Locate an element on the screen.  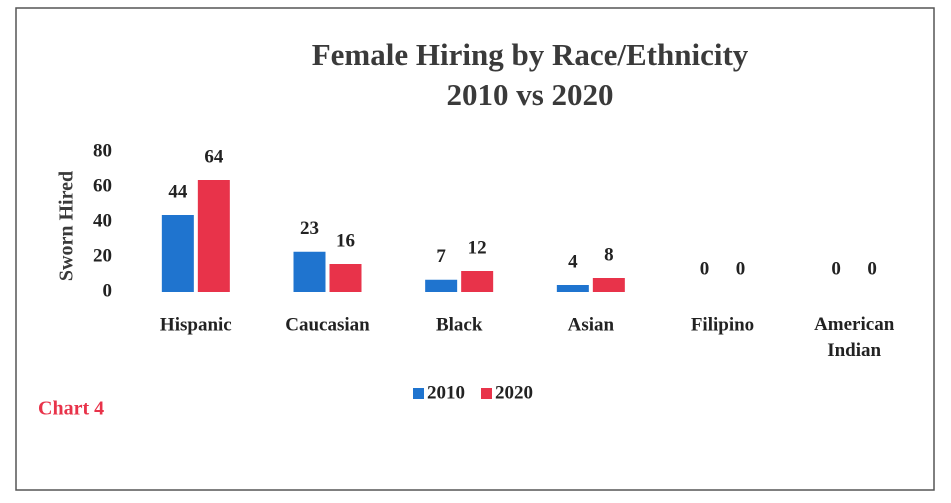
x-tick-label: Hispanic is located at coordinates (196, 324).